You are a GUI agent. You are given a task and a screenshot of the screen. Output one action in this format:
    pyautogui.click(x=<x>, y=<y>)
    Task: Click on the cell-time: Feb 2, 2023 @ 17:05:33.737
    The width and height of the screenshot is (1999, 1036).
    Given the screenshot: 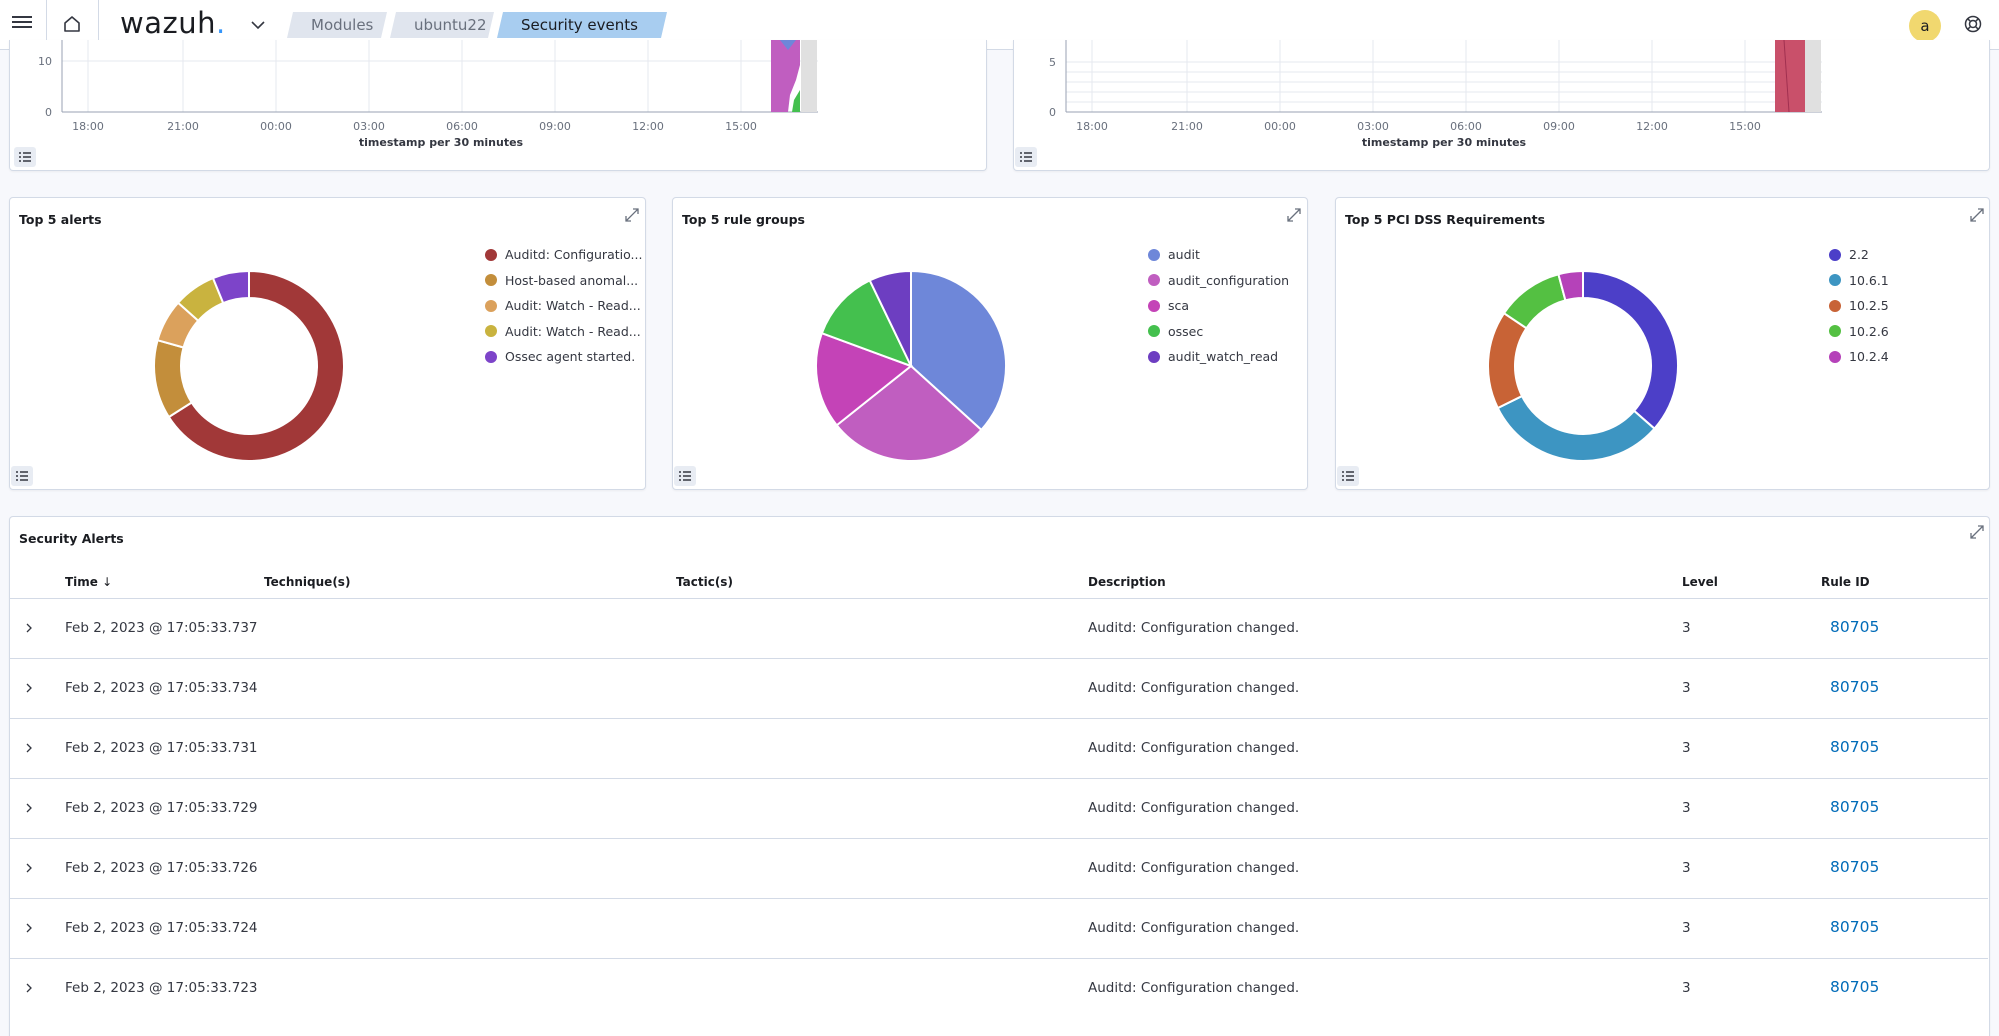 What is the action you would take?
    pyautogui.click(x=161, y=628)
    